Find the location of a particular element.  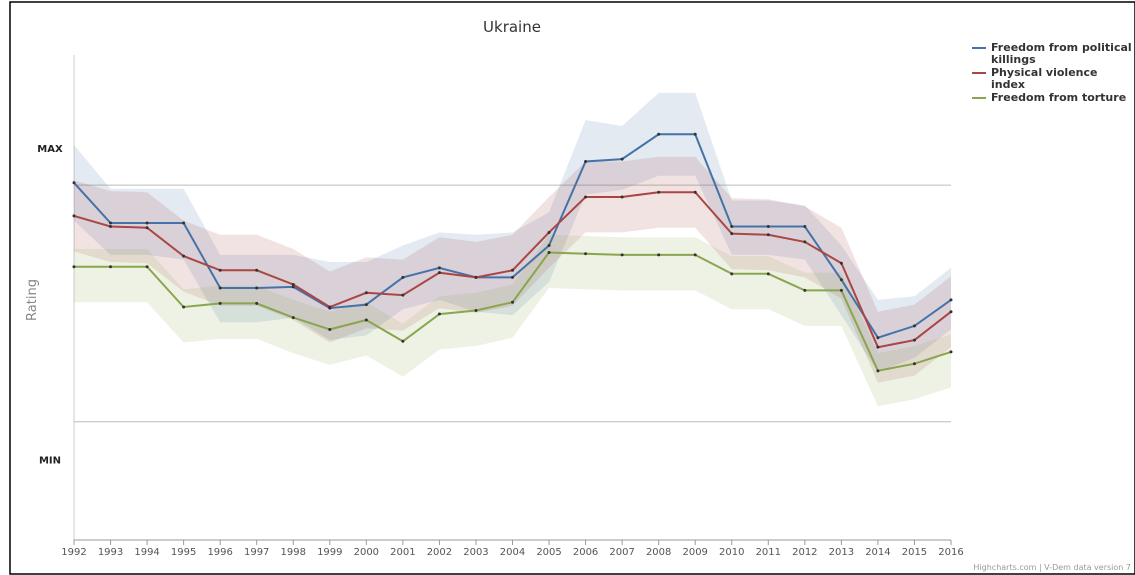

x-tick-label: 2009 is located at coordinates (694, 552).